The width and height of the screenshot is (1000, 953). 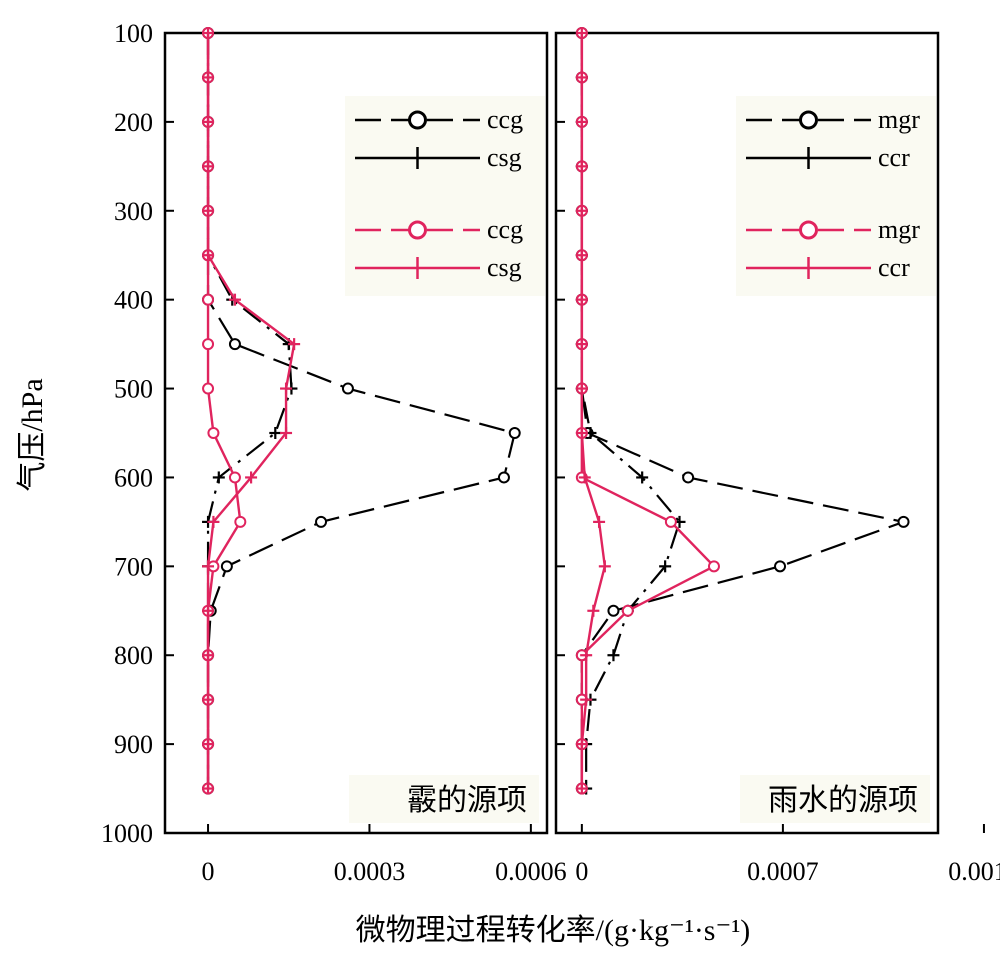 I want to click on x-tick-label: 0.0007, so click(x=783, y=871).